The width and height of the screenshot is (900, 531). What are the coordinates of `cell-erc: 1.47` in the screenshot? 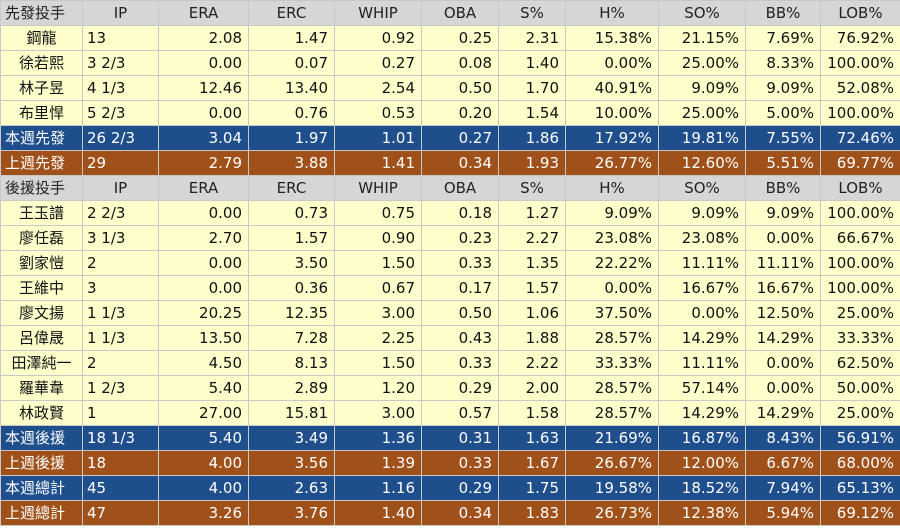 It's located at (291, 38).